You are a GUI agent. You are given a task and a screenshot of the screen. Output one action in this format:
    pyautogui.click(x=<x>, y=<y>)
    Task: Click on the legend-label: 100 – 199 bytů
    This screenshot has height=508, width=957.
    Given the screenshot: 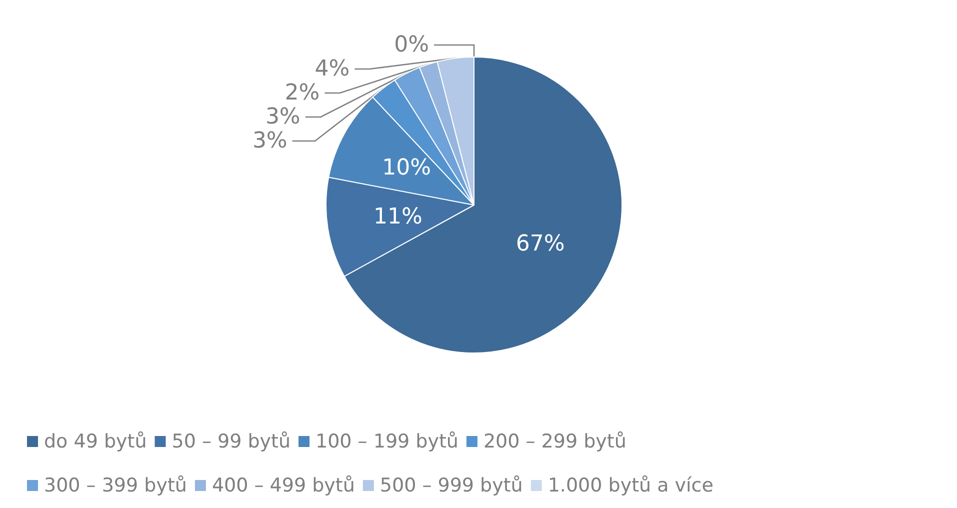 What is the action you would take?
    pyautogui.click(x=387, y=441)
    